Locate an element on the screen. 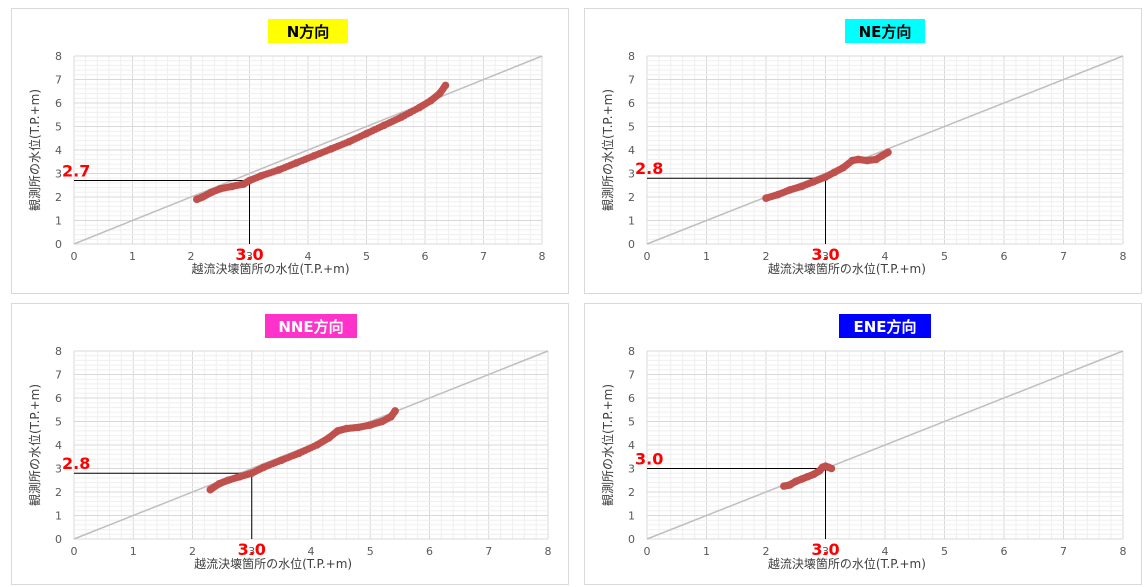 This screenshot has width=1144, height=587. chart-title: N方向 is located at coordinates (308, 32).